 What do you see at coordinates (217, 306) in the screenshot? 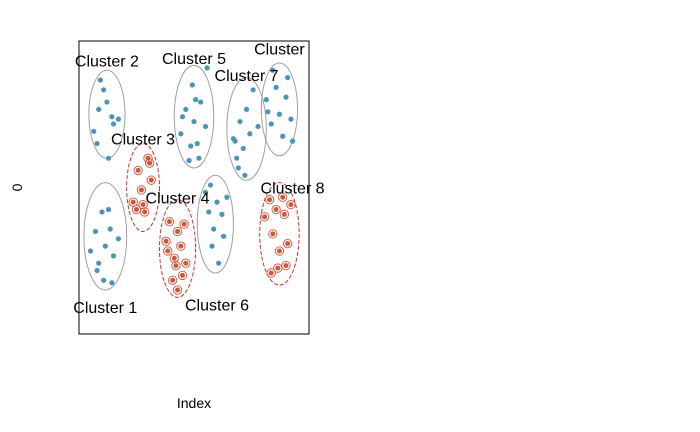
I see `cluster-label-6: Cluster 6` at bounding box center [217, 306].